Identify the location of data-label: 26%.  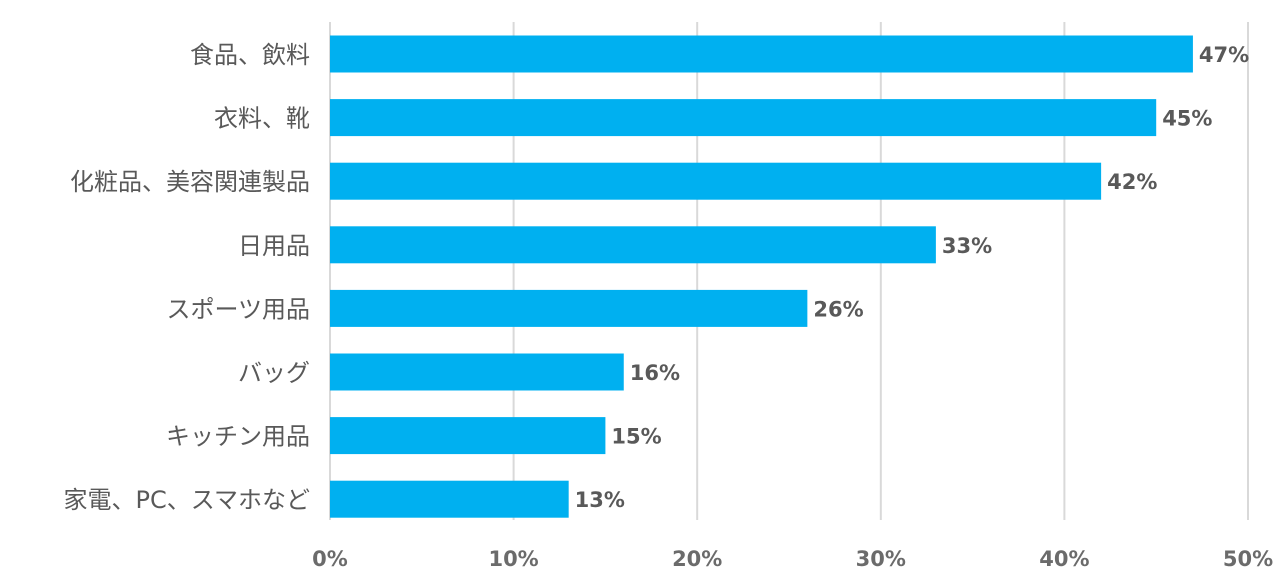
(838, 309).